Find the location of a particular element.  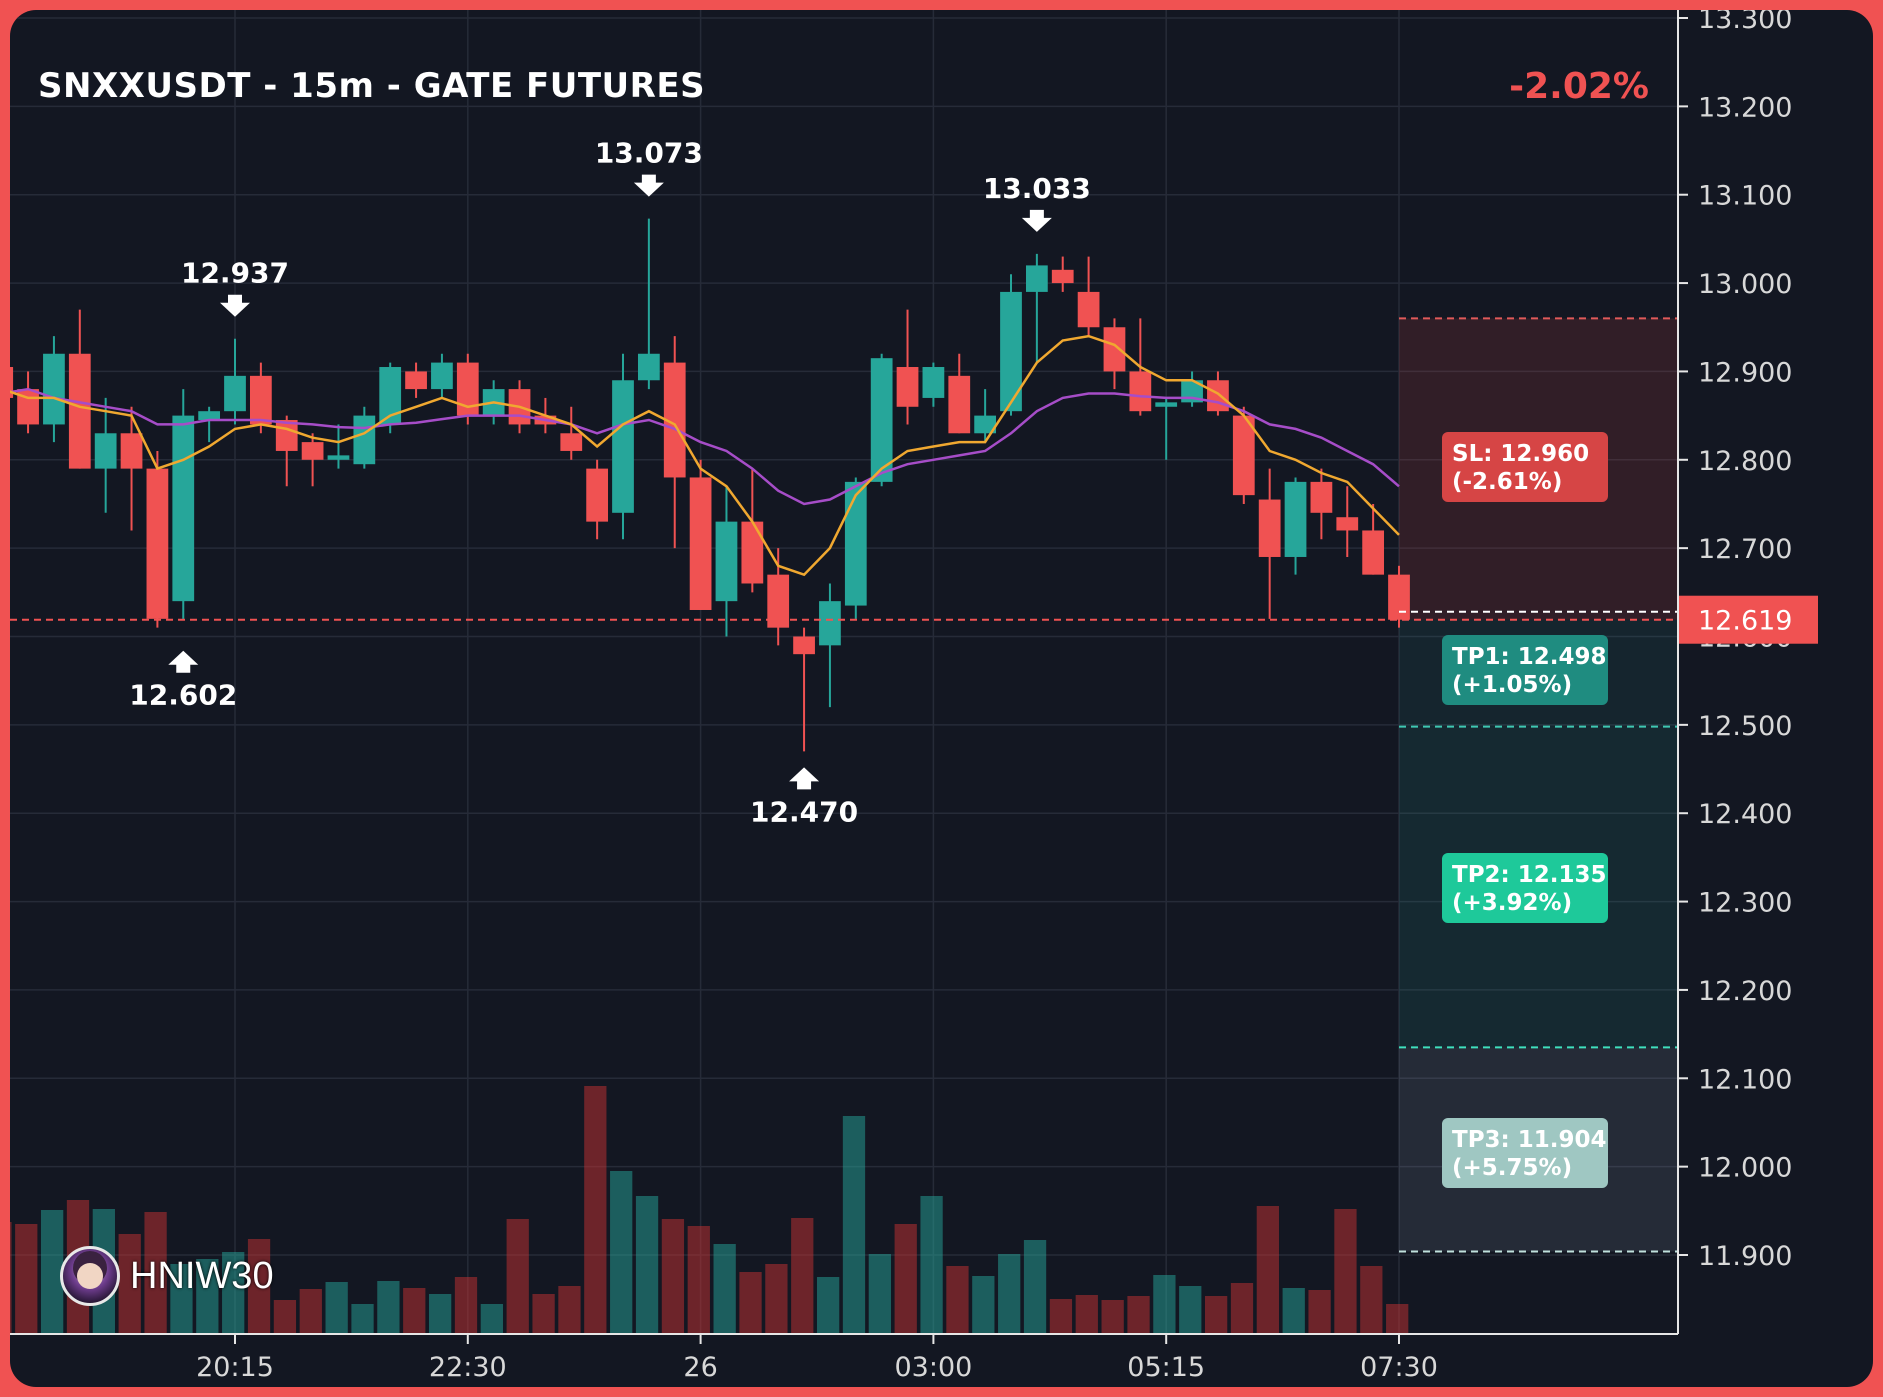

ma-slow-line is located at coordinates (705, 446).